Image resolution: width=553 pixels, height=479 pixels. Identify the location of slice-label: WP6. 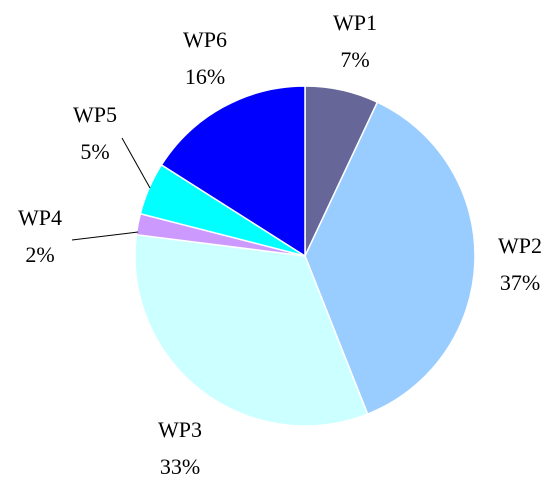
(205, 39).